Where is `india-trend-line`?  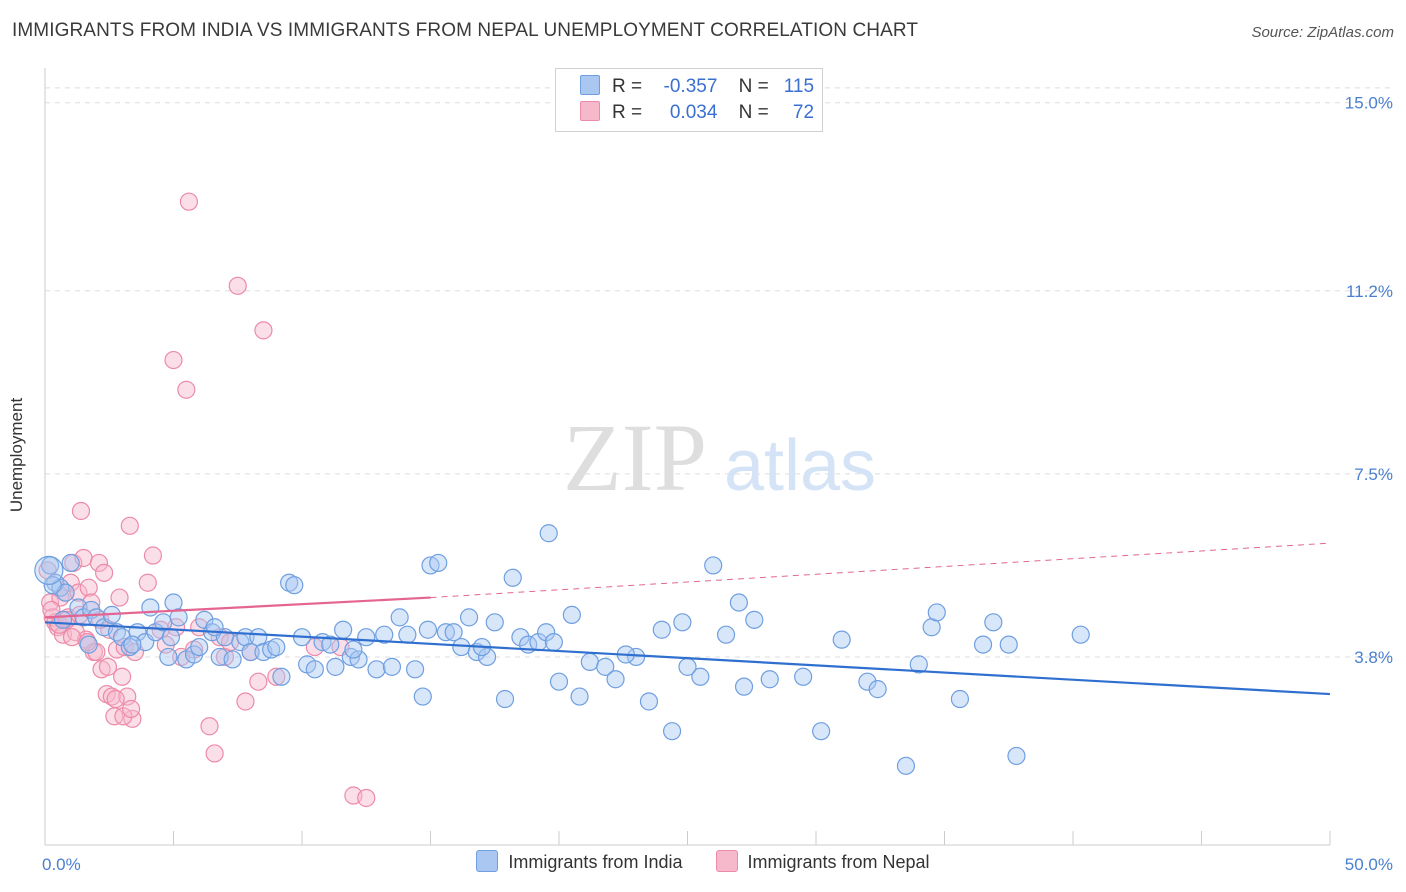
india-trend-line is located at coordinates (687, 658).